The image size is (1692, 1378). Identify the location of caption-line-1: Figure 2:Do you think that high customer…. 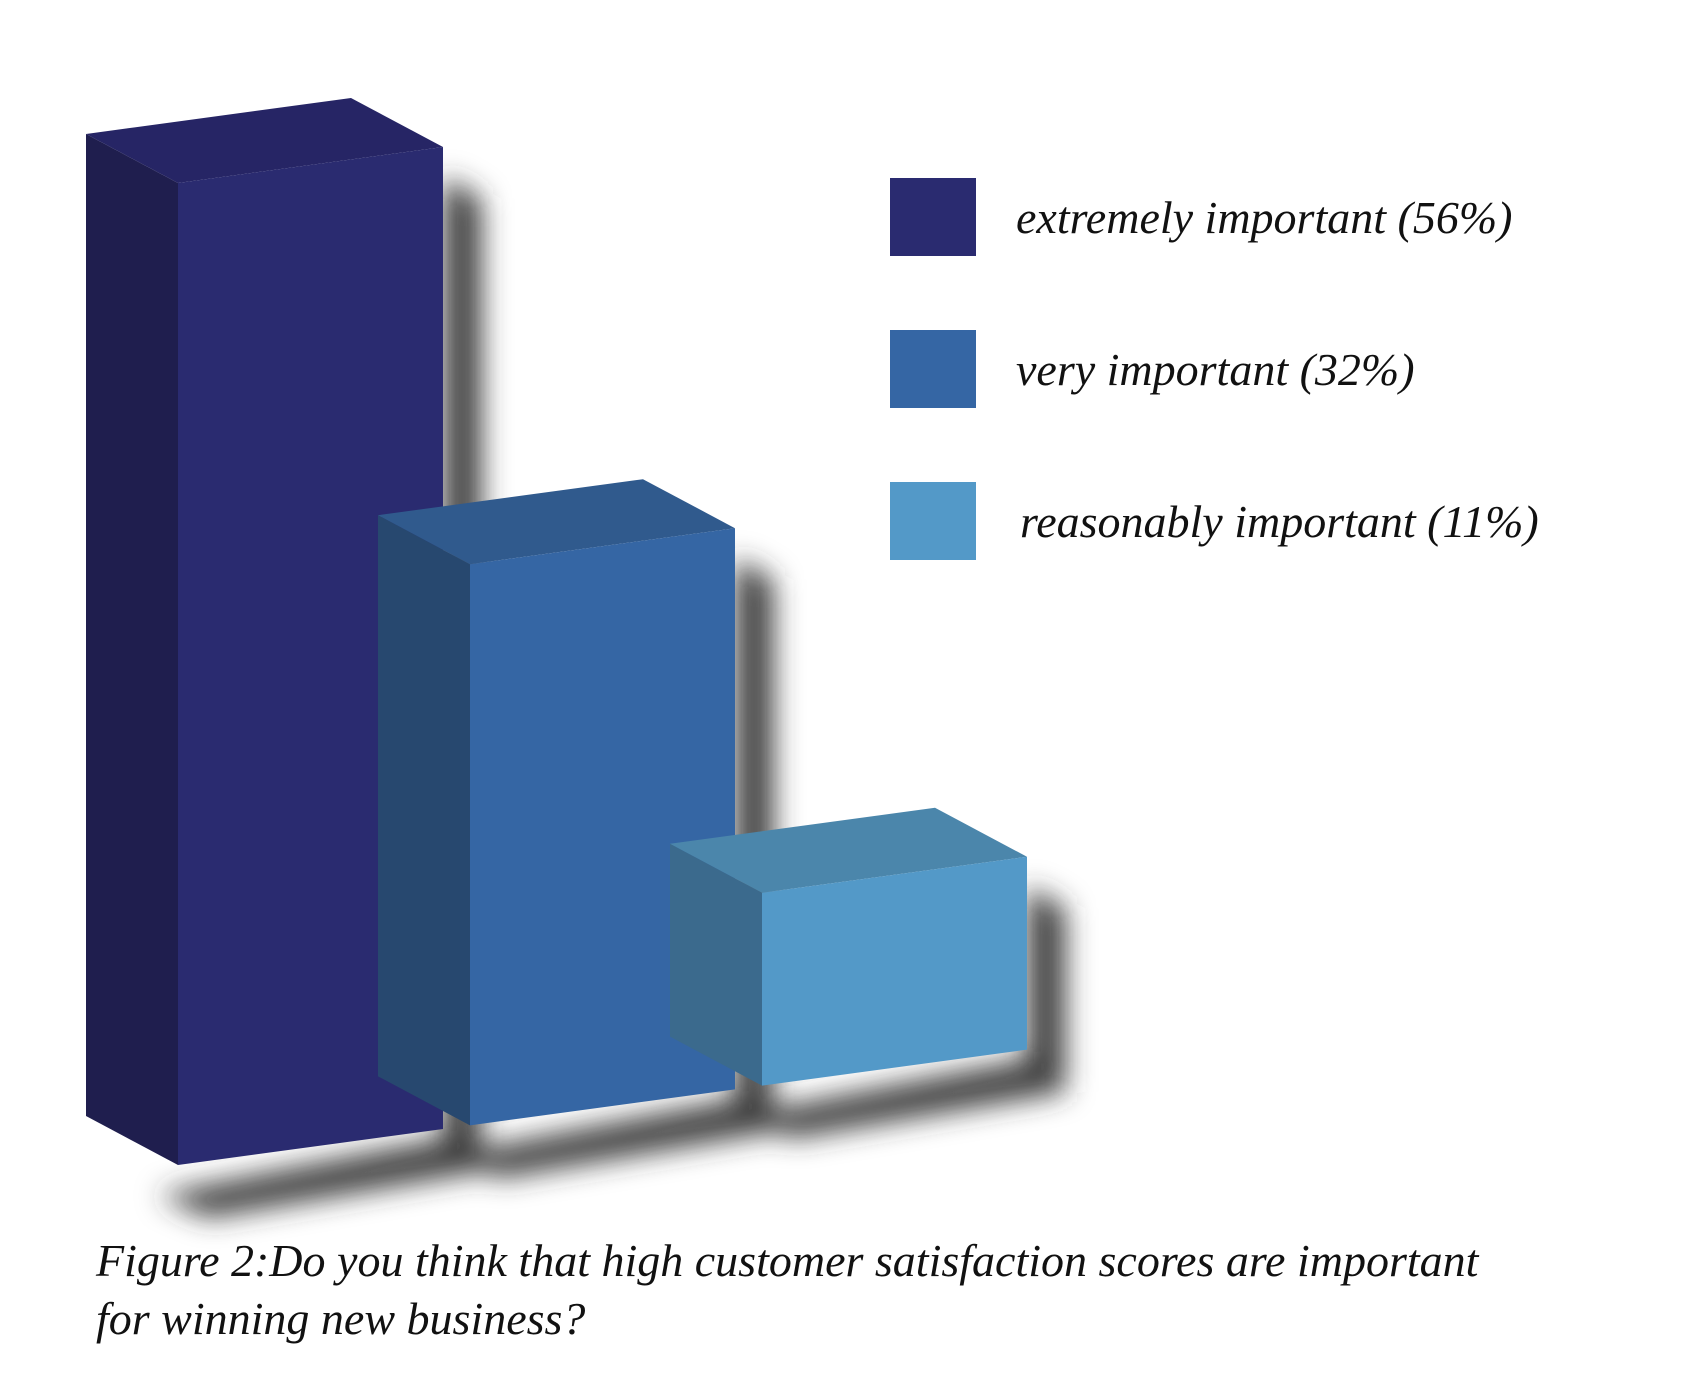
(787, 1260).